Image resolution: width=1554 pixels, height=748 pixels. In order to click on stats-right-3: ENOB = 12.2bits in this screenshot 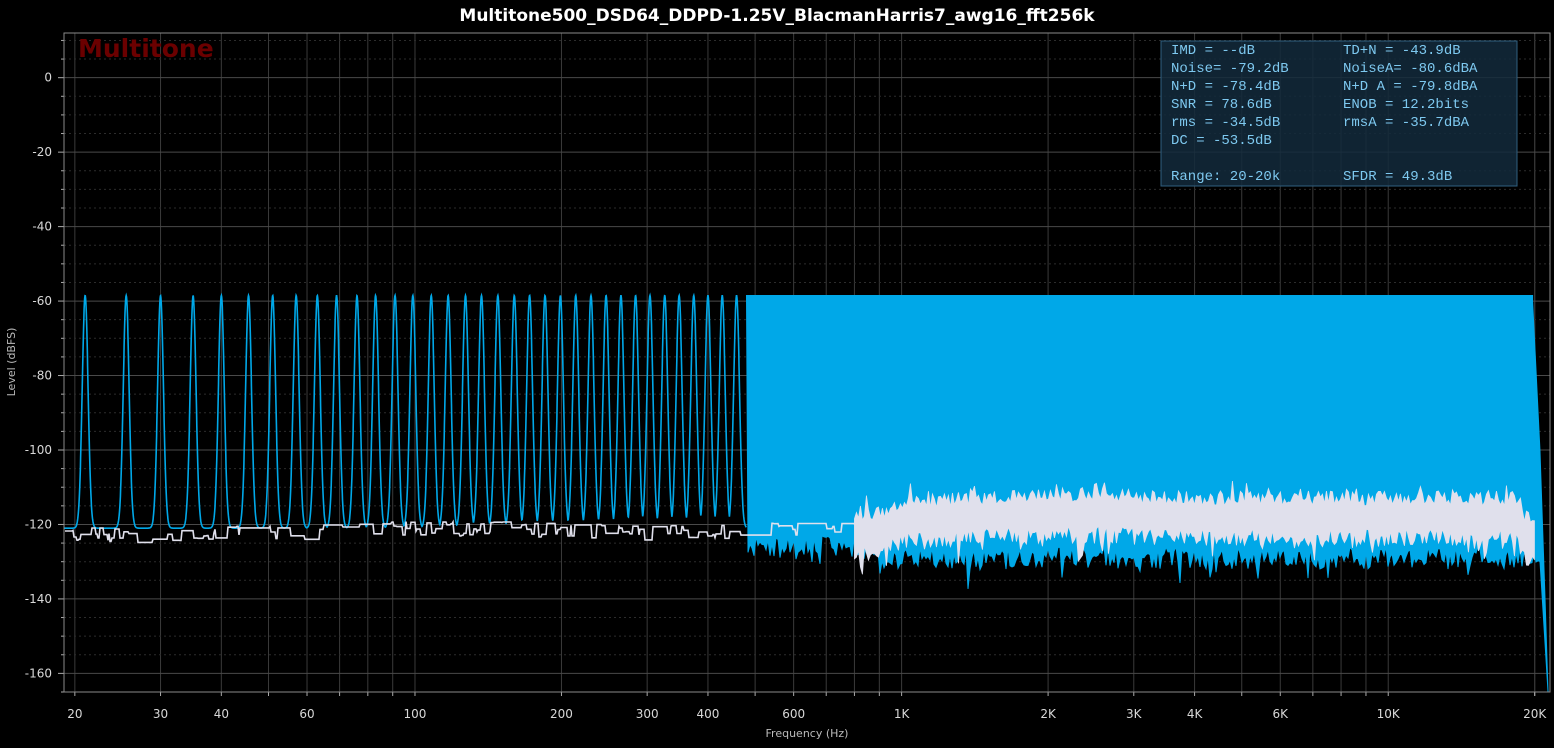, I will do `click(1406, 105)`.